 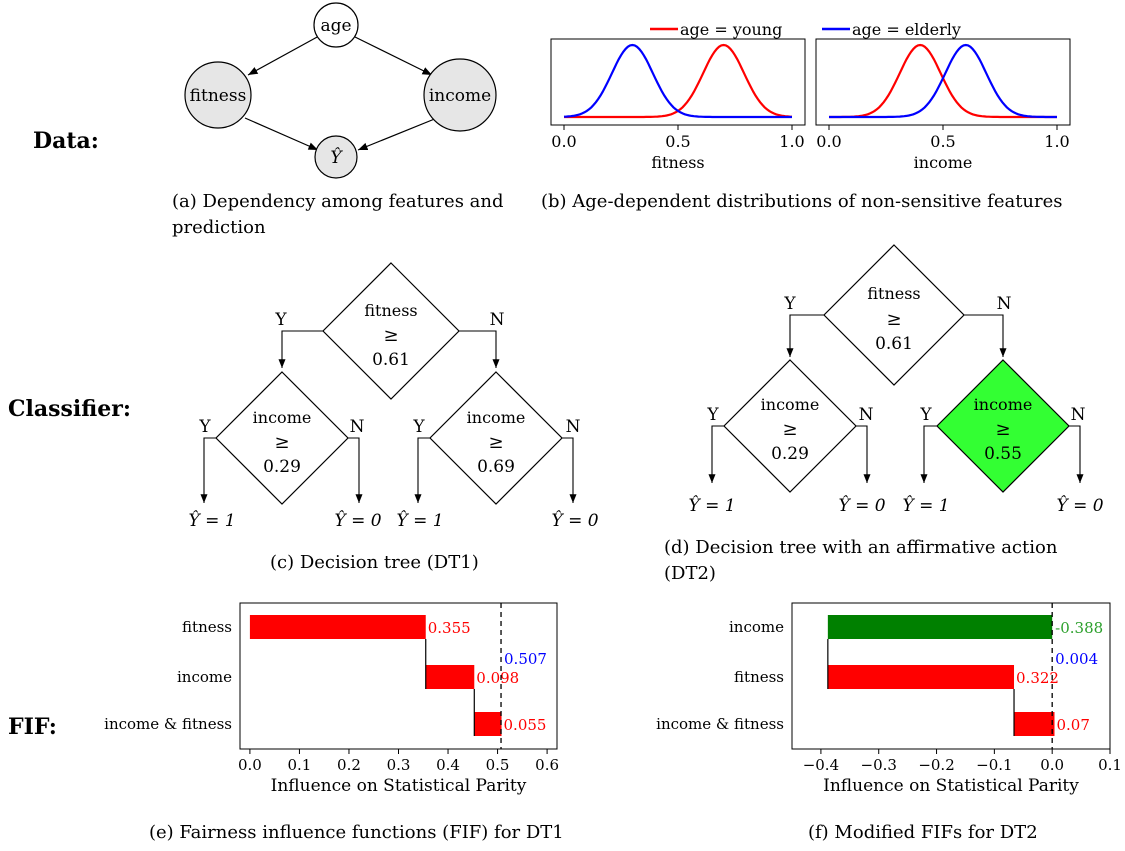 I want to click on dt1-fif-value-label: 0.055, so click(x=525, y=725).